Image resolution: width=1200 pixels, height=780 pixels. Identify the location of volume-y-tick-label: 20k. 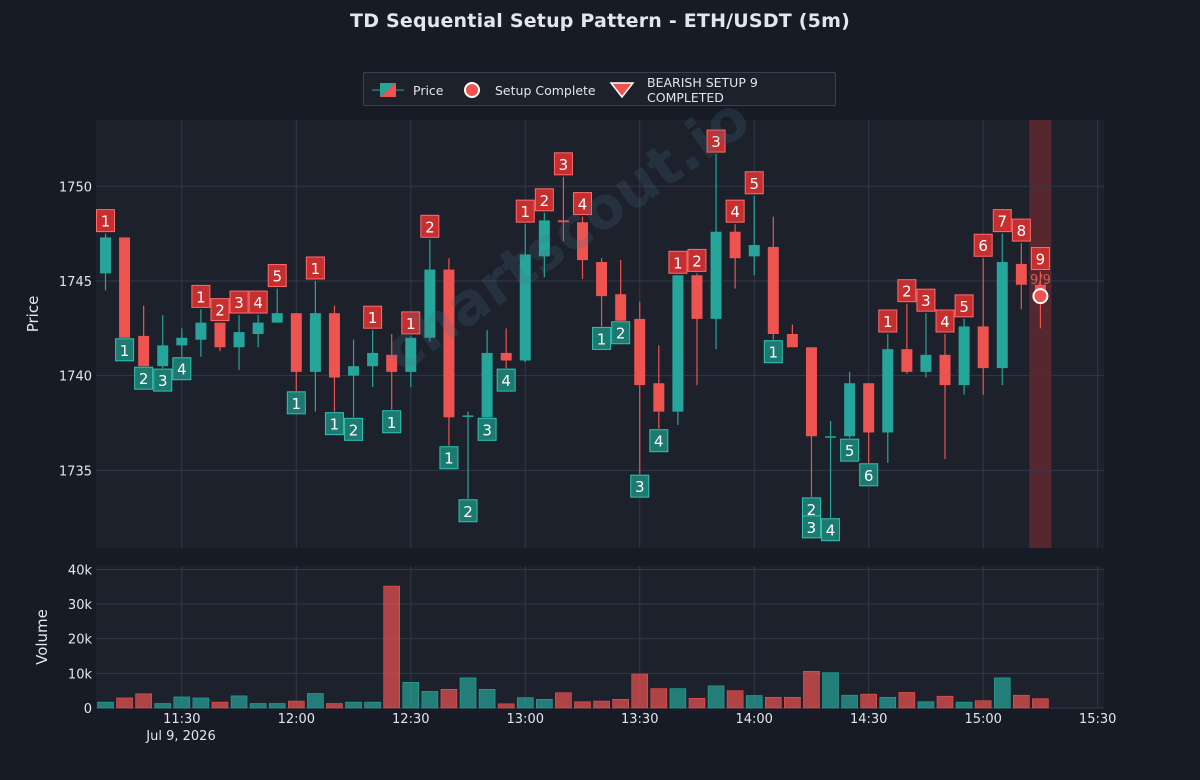
(80, 640).